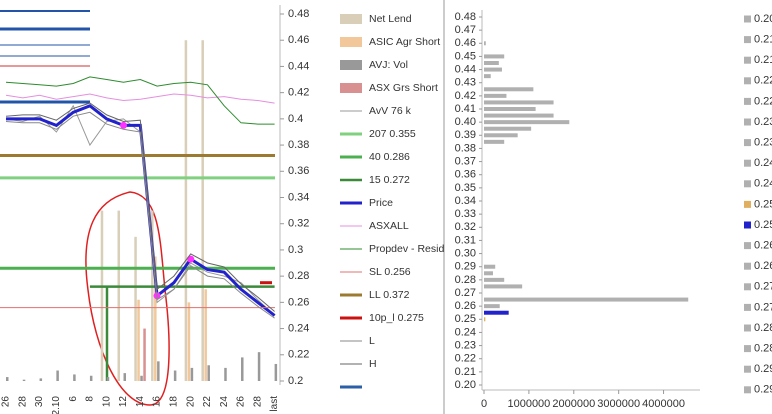 The height and width of the screenshot is (414, 772). Describe the element at coordinates (45, 57) in the screenshot. I see `top-left-reference-lines` at that location.